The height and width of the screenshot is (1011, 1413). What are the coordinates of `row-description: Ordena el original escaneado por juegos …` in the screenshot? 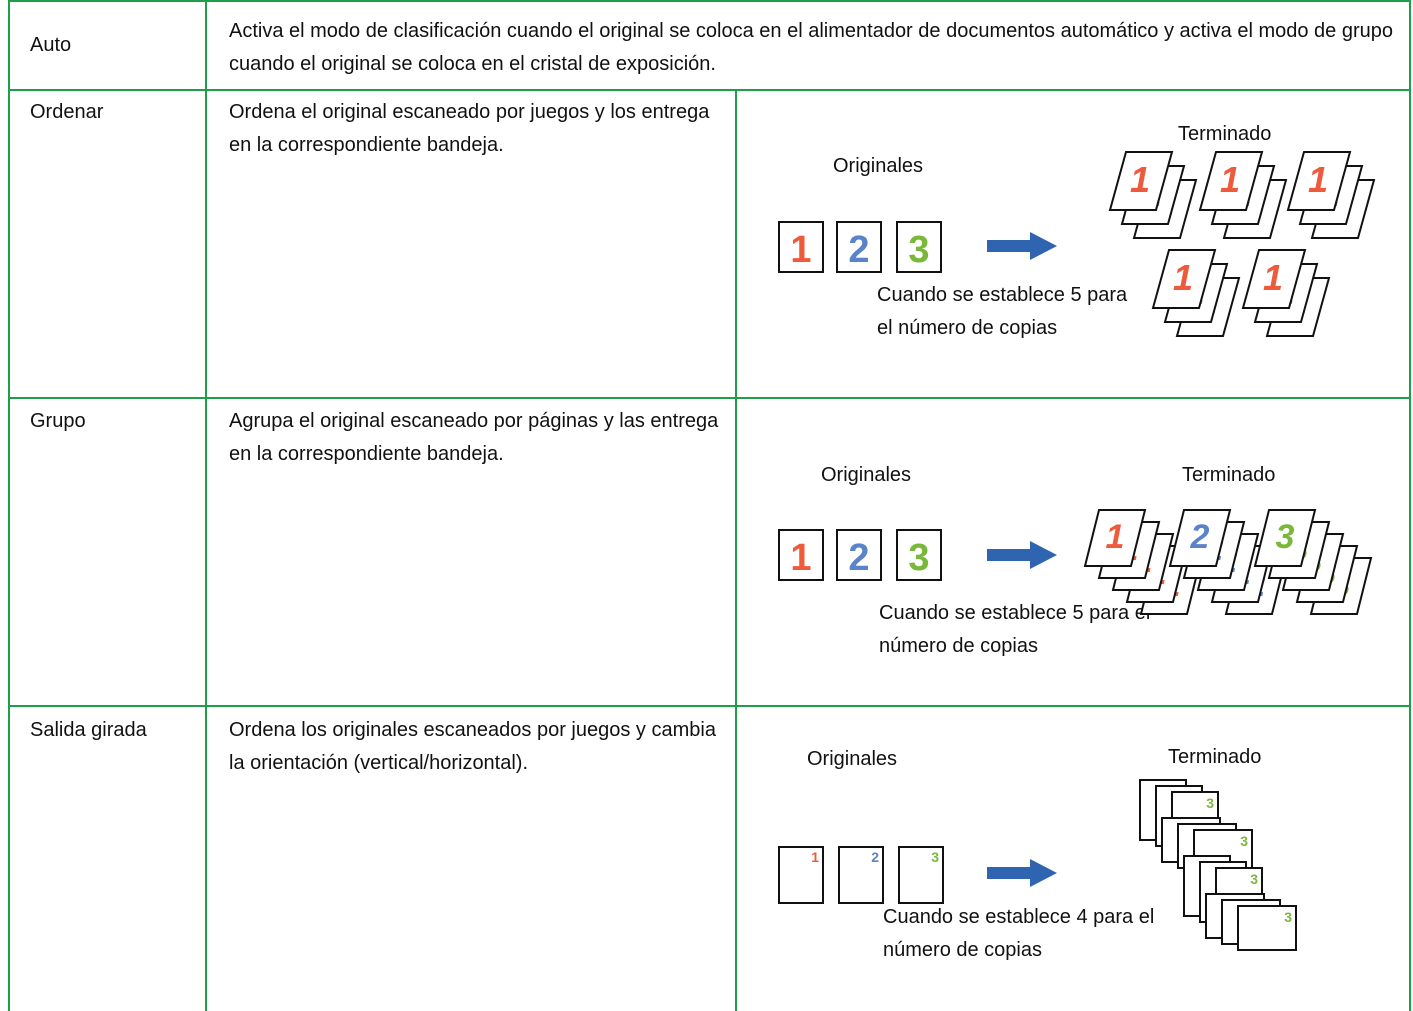 It's located at (469, 128).